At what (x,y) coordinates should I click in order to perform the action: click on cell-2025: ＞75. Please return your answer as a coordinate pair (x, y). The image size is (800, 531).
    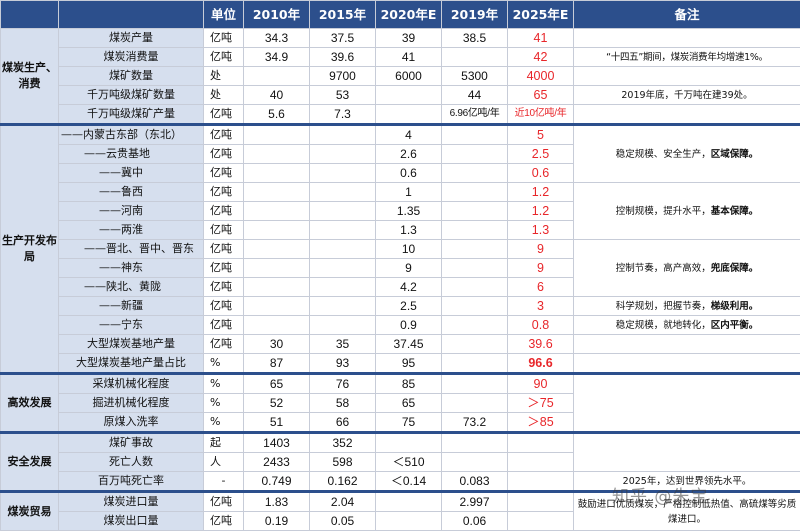
    Looking at the image, I should click on (541, 403).